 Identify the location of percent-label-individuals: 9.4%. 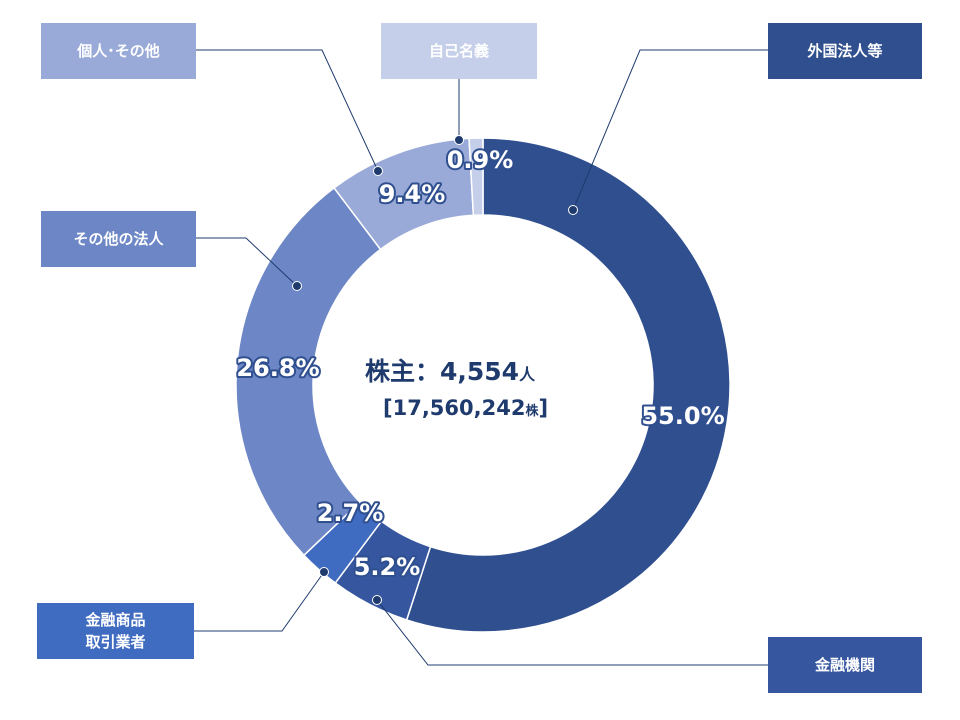
(412, 194).